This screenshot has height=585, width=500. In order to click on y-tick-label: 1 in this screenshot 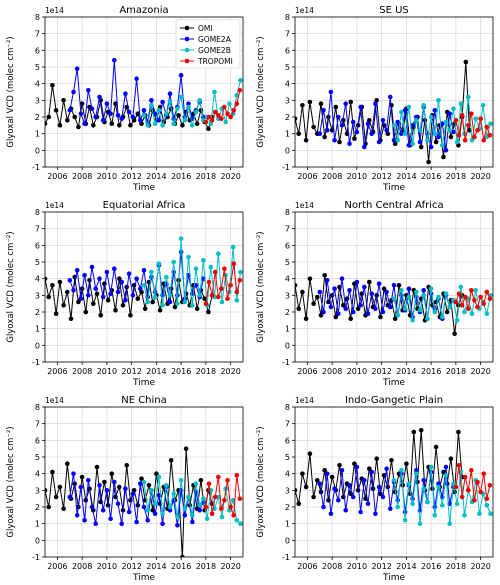, I will do `click(37, 524)`.